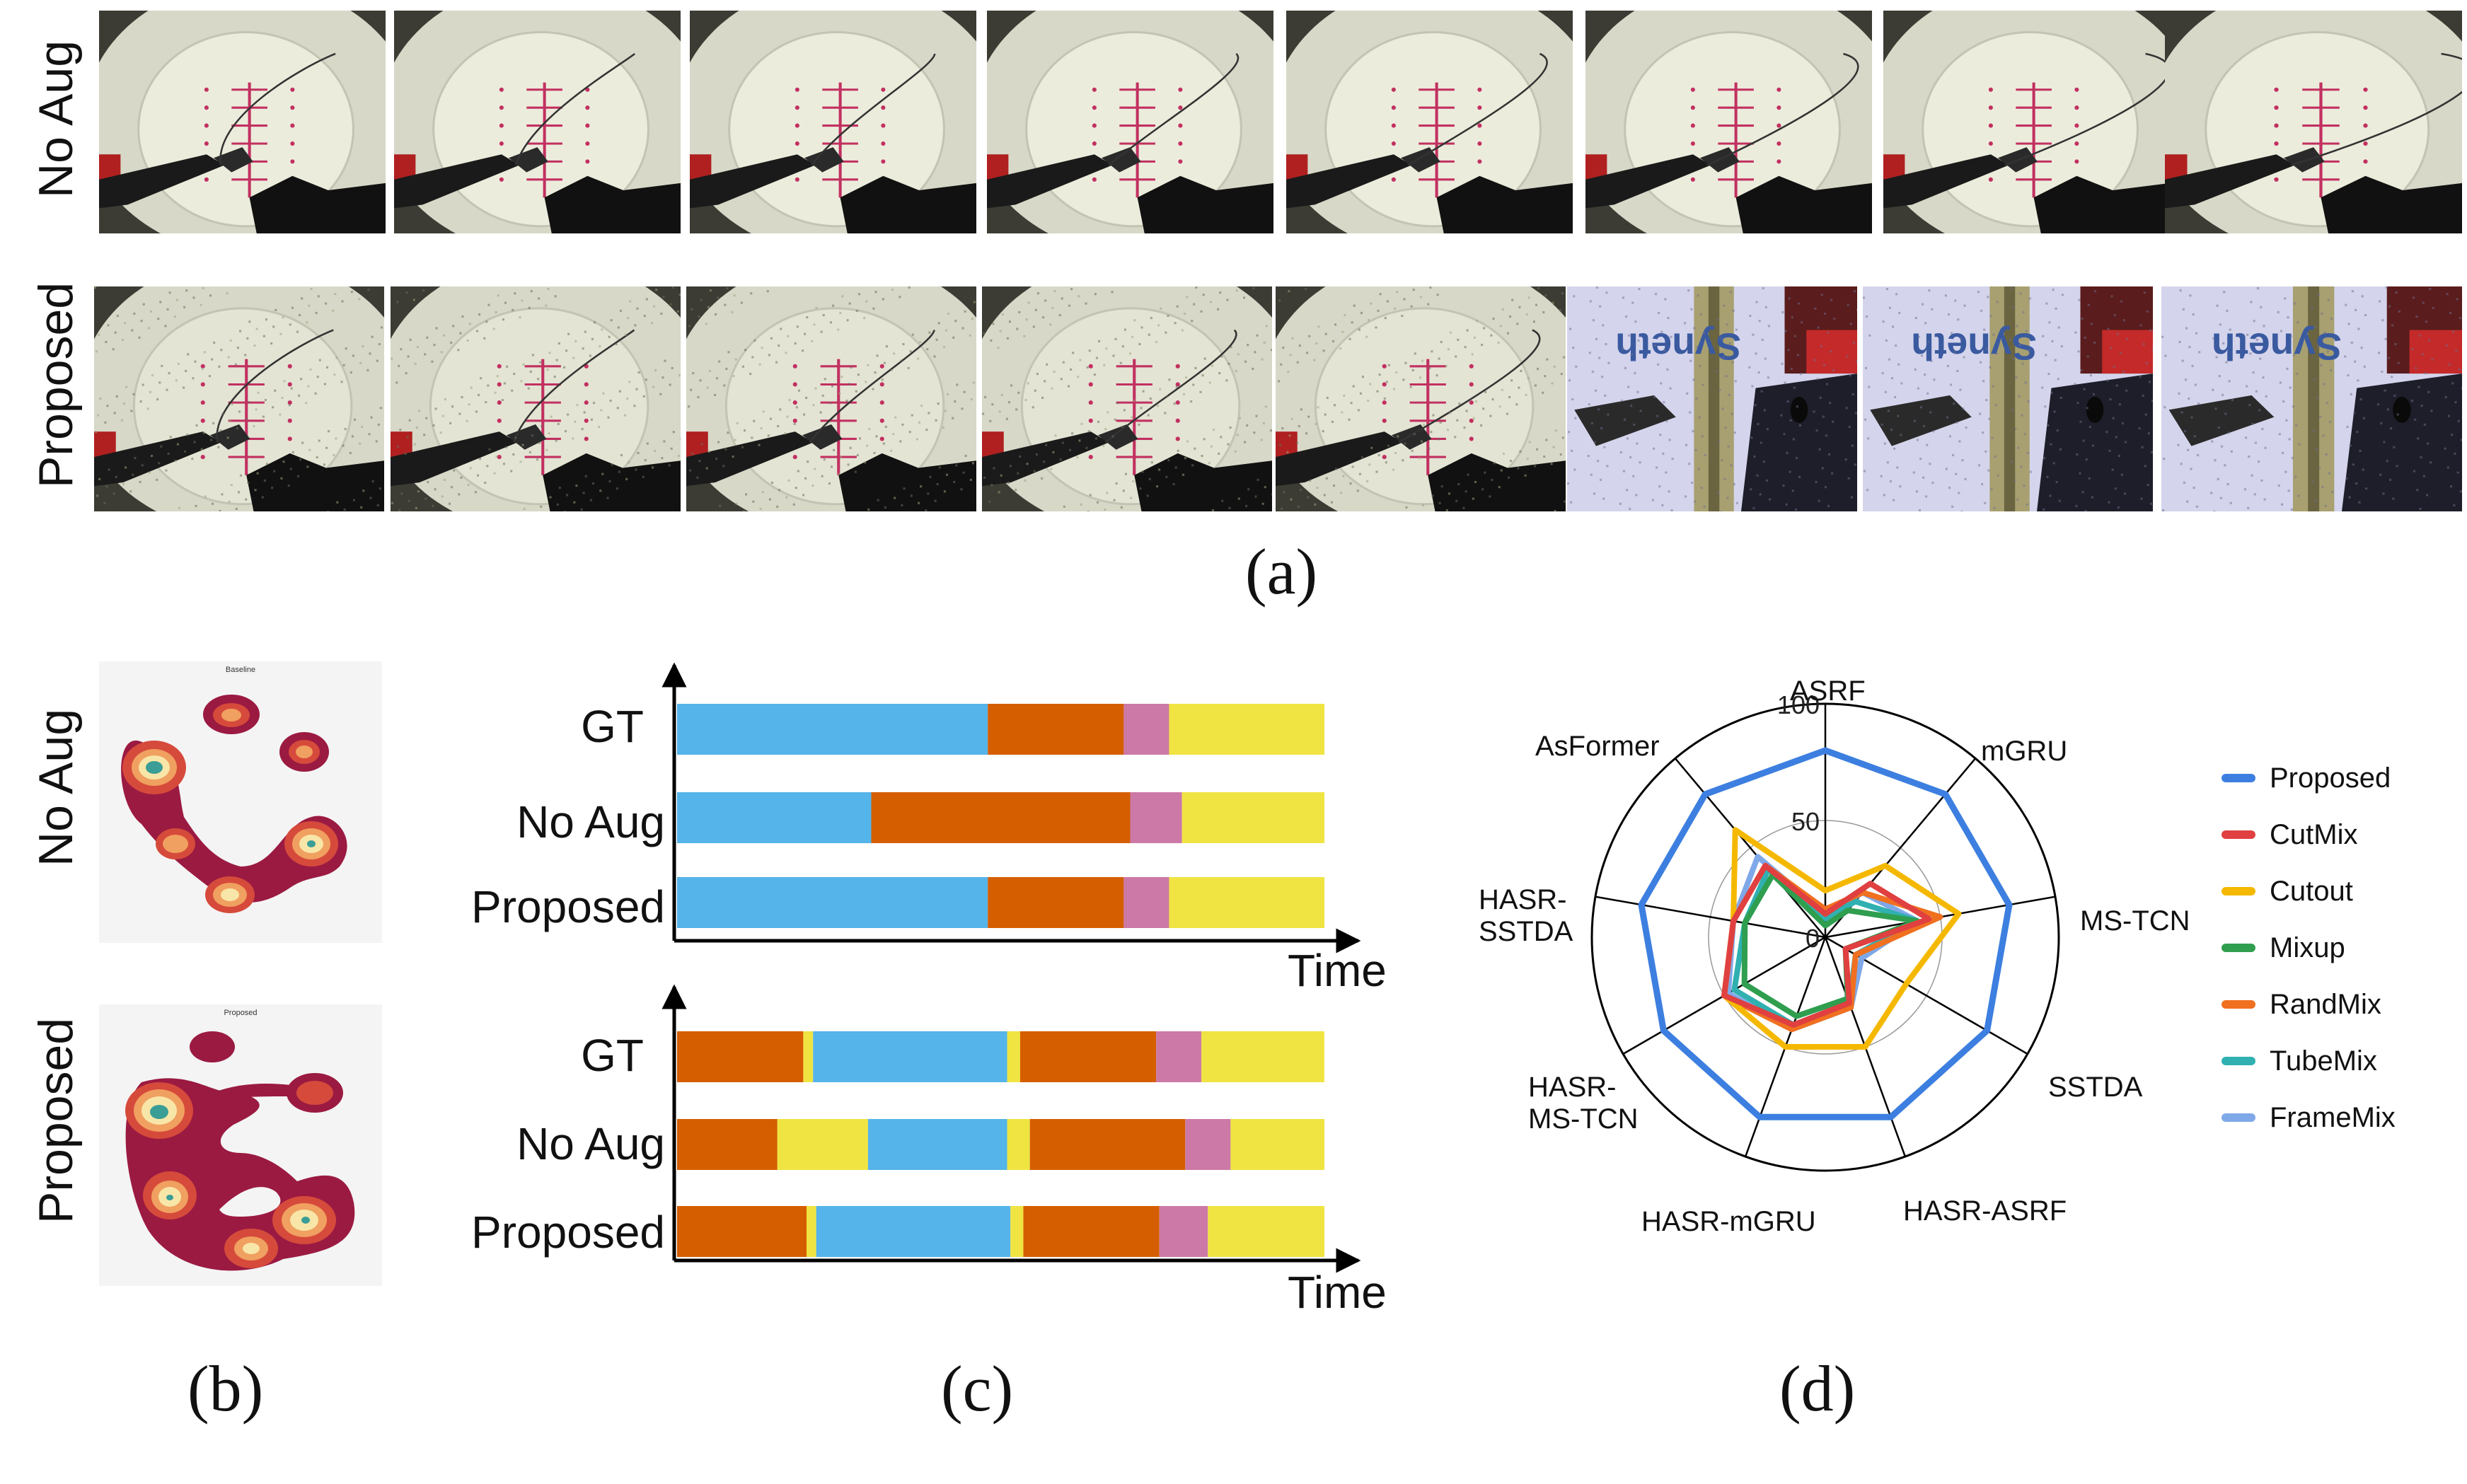  What do you see at coordinates (1798, 704) in the screenshot?
I see `radar-tick-label: 100` at bounding box center [1798, 704].